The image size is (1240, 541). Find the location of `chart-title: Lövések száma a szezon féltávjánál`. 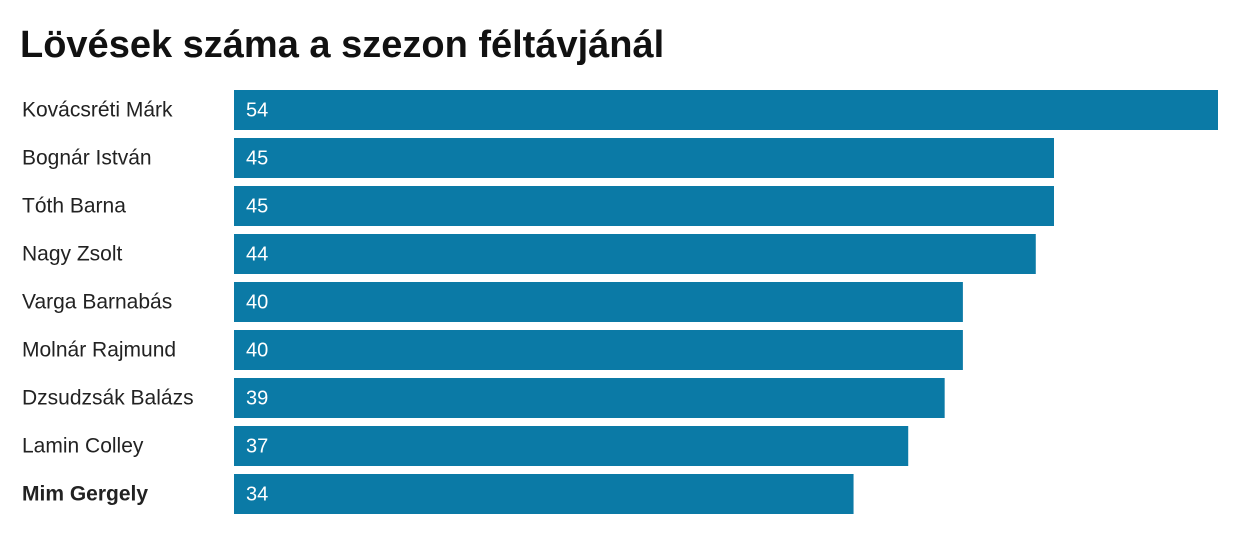

chart-title: Lövések száma a szezon féltávjánál is located at coordinates (342, 45).